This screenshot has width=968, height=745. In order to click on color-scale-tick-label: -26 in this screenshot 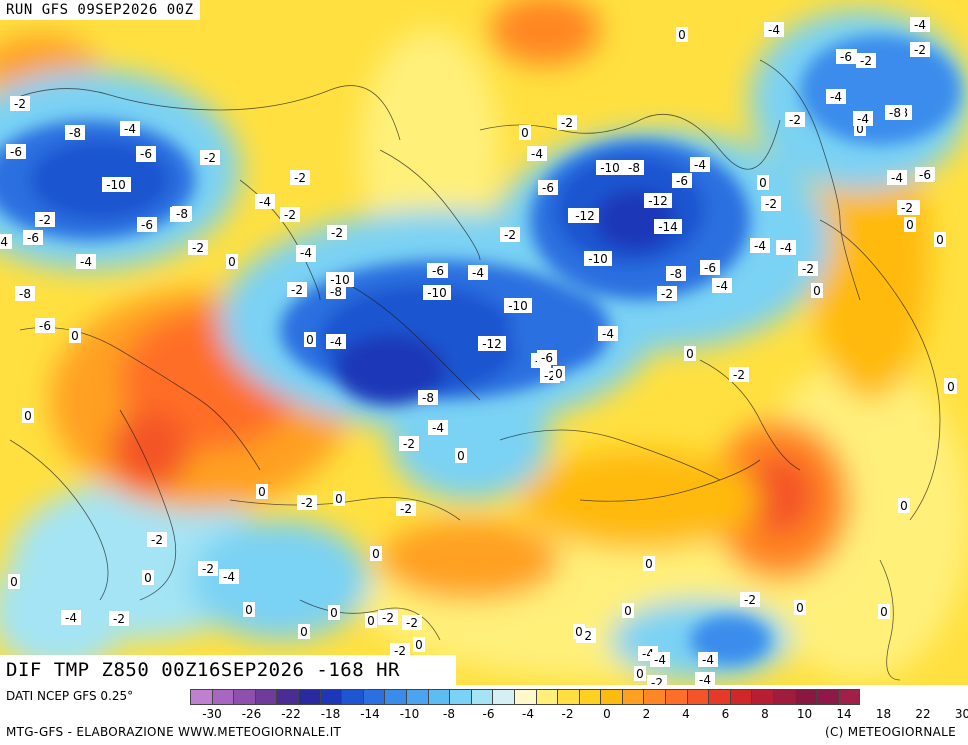, I will do `click(251, 714)`.